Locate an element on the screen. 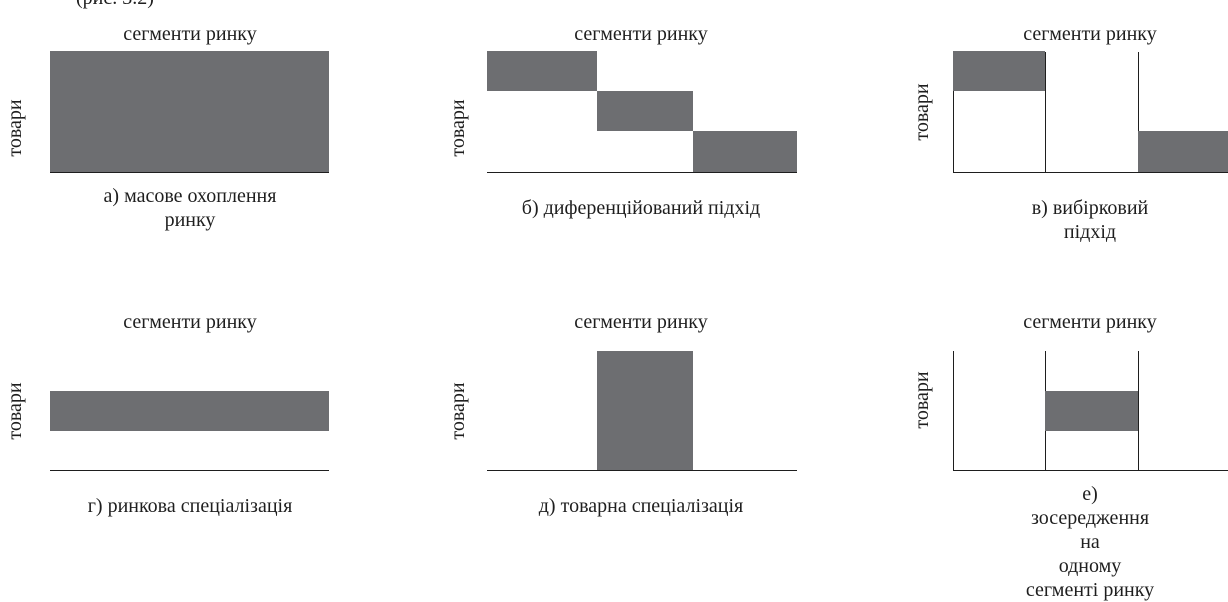 This screenshot has width=1228, height=602. panel-b-side-label: товари is located at coordinates (458, 128).